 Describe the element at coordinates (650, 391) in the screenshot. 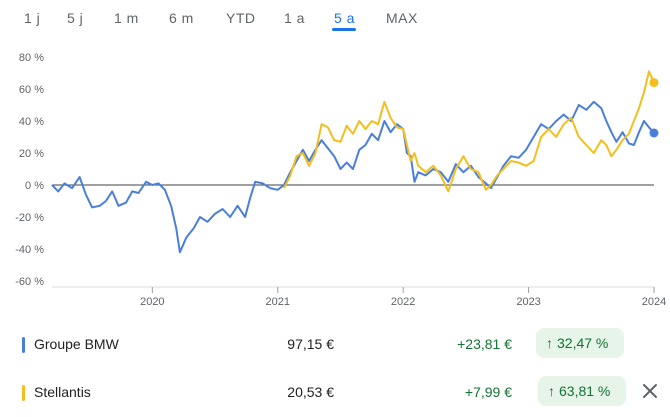

I see `close-icon` at that location.